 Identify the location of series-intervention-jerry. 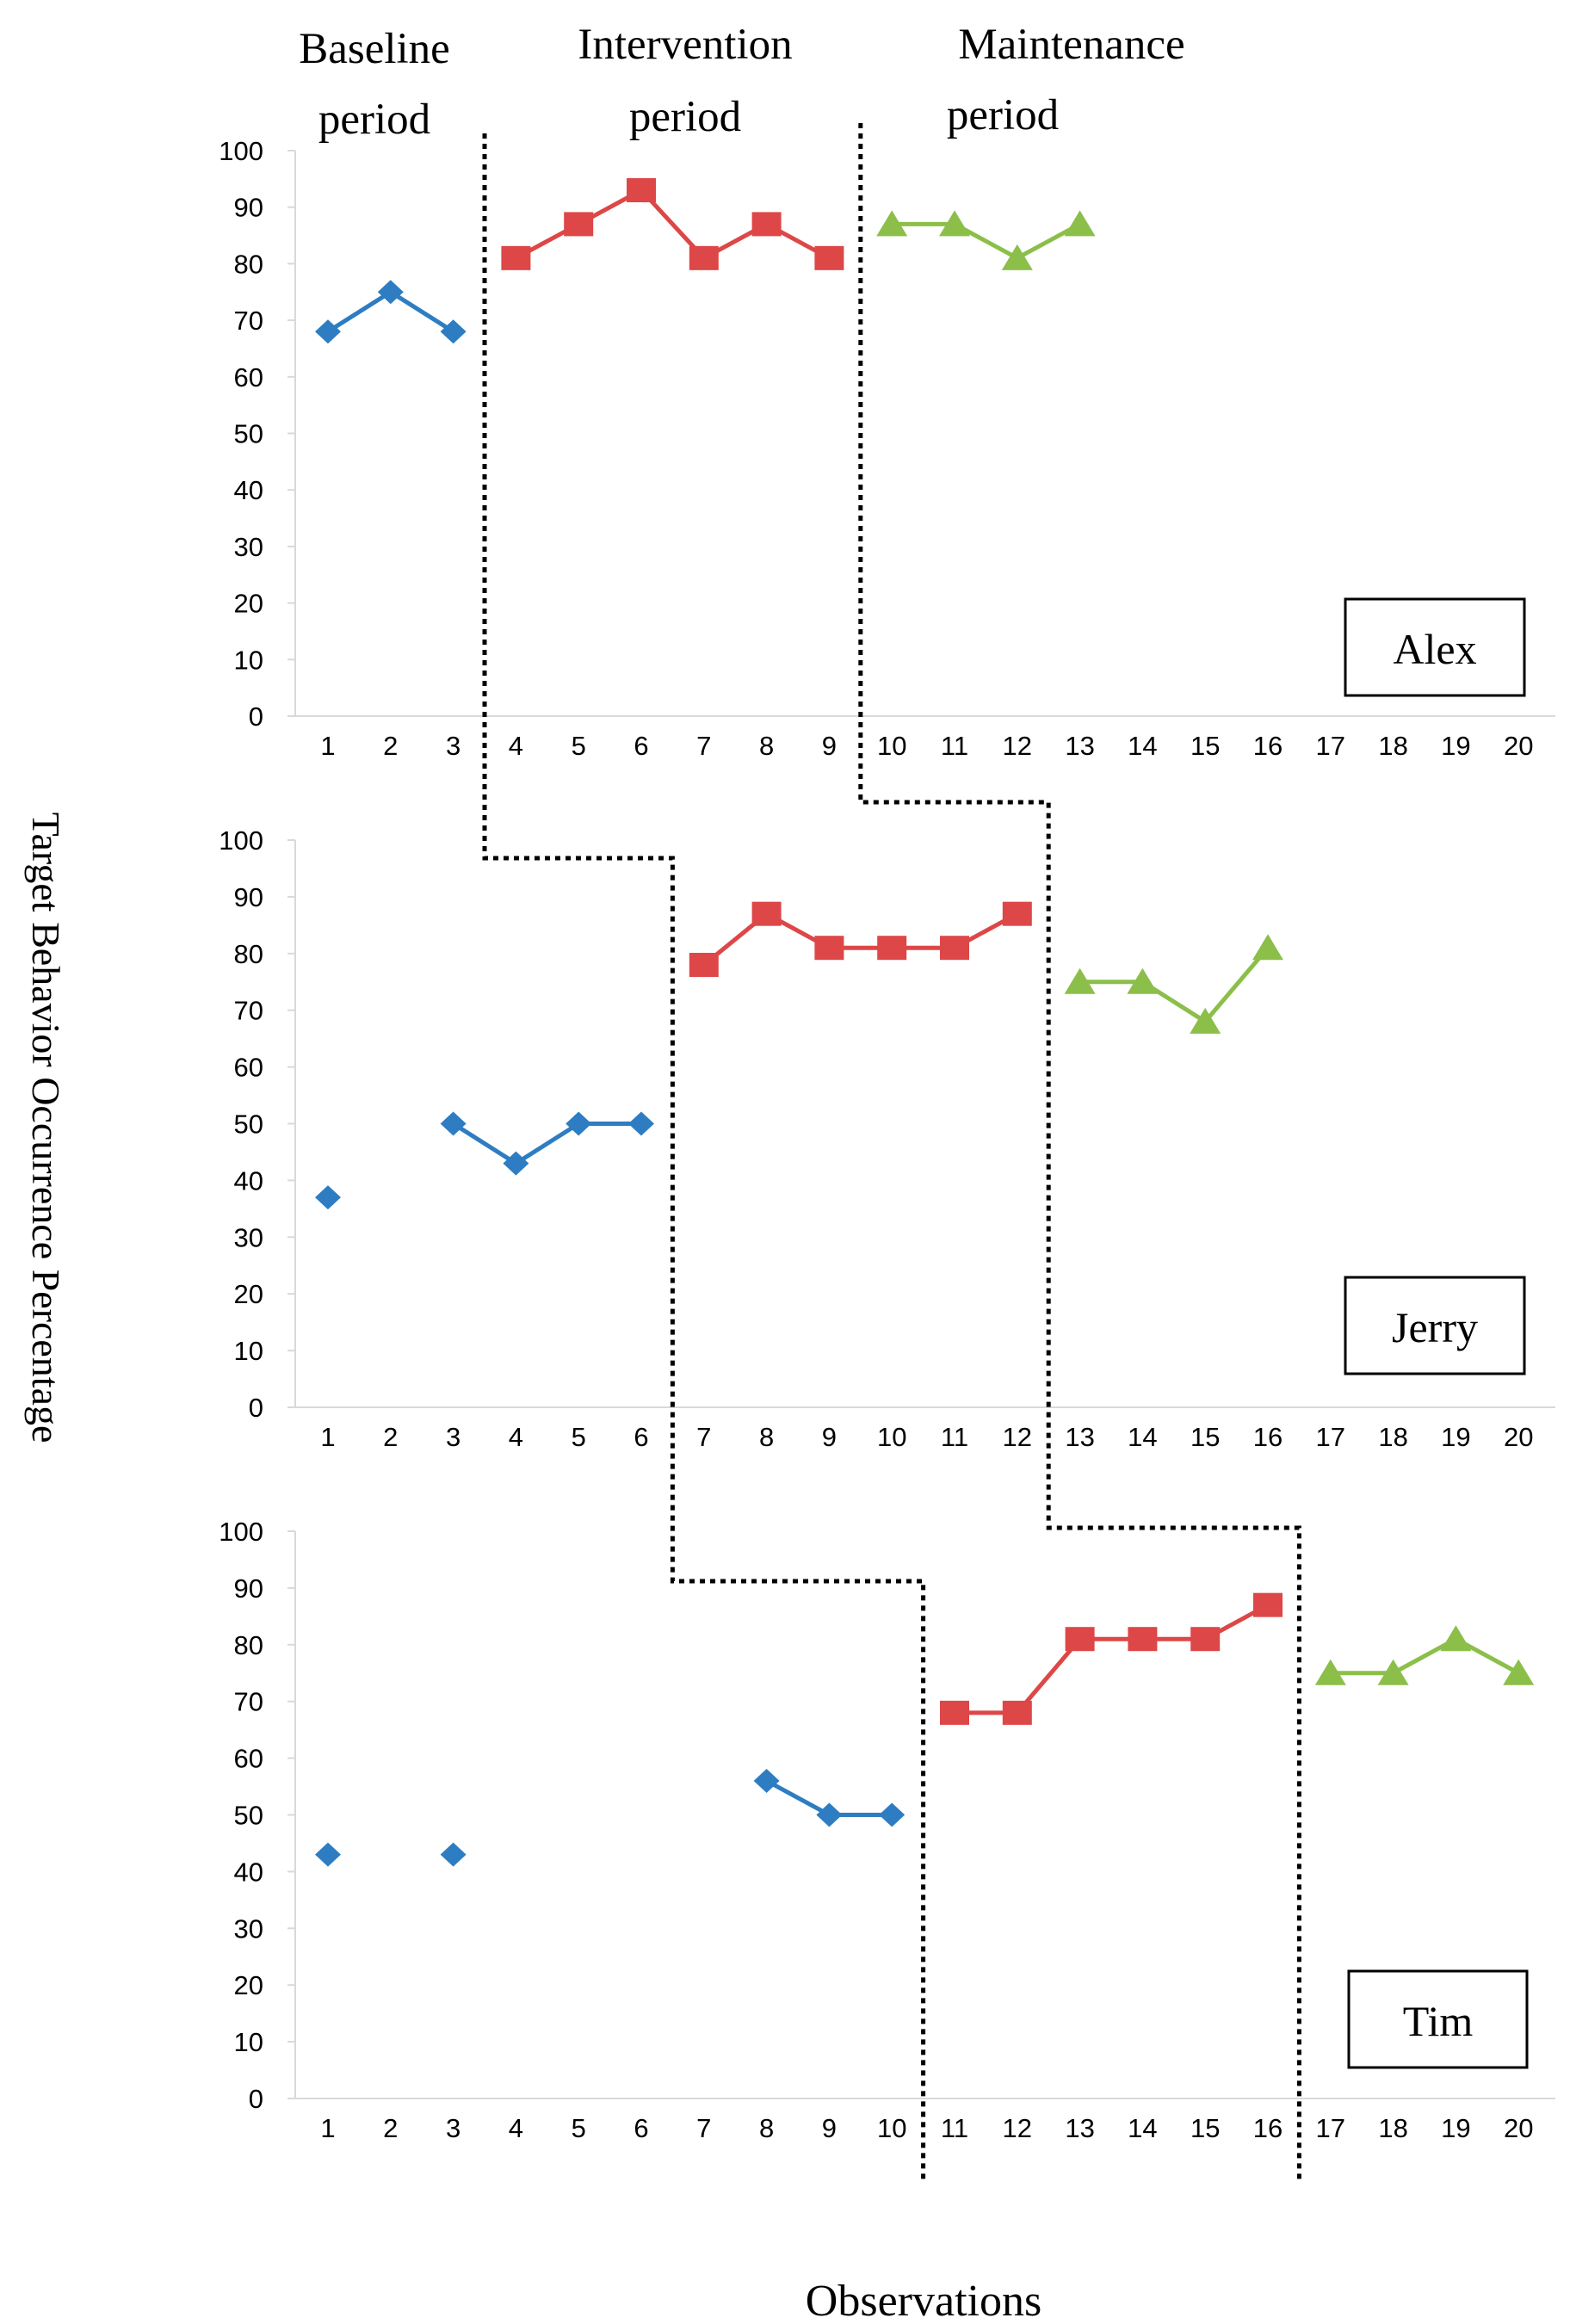
(860, 939).